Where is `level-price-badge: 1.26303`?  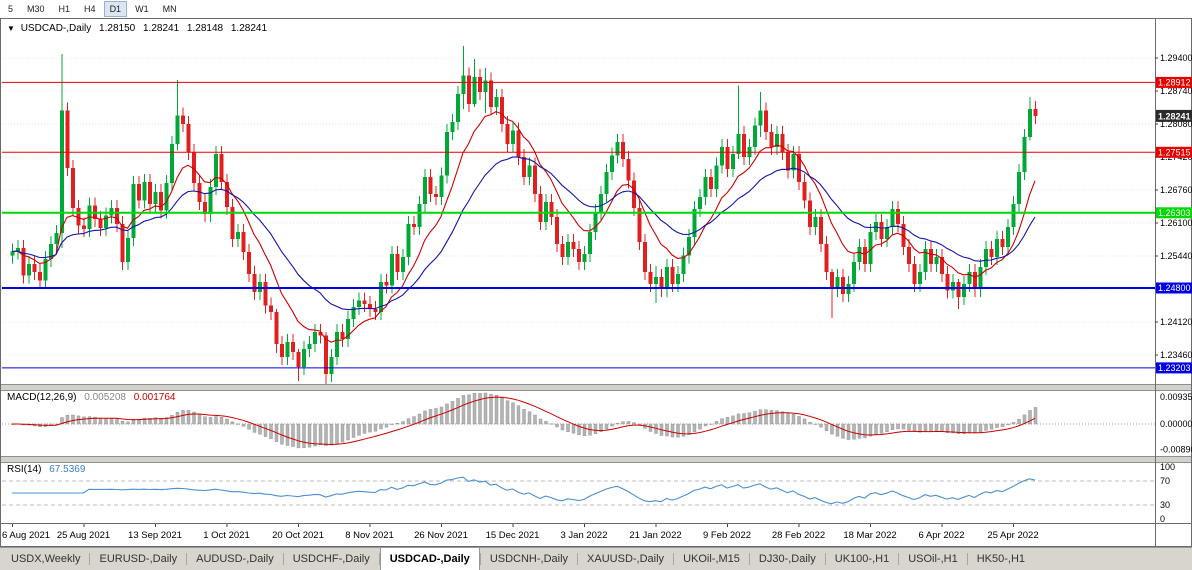
level-price-badge: 1.26303 is located at coordinates (1174, 213).